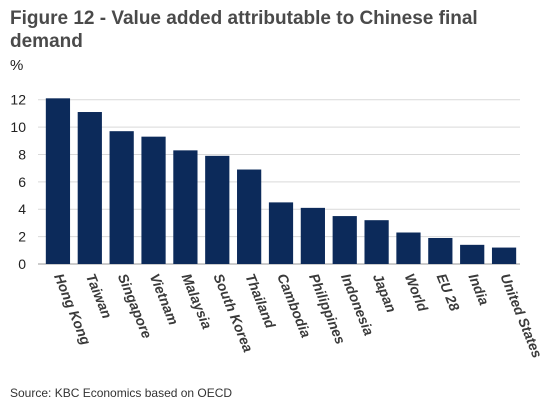  Describe the element at coordinates (121, 393) in the screenshot. I see `source-note: Source: KBC Economics based on OECD` at that location.